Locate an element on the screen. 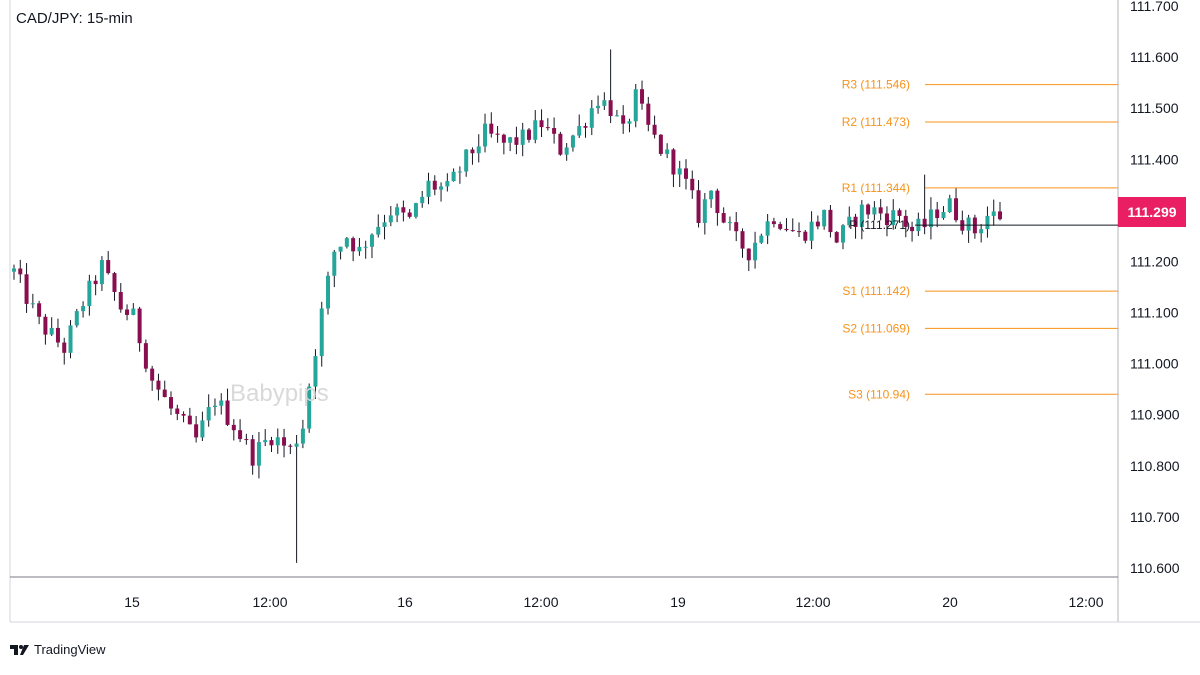  tradingview-logo: TradingView is located at coordinates (58, 649).